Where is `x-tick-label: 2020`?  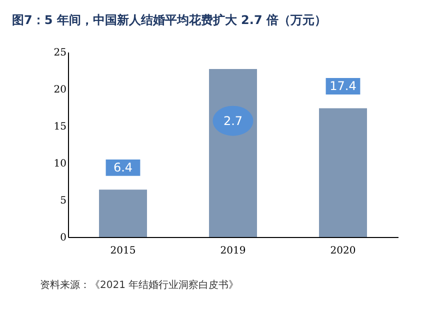
x-tick-label: 2020 is located at coordinates (343, 251).